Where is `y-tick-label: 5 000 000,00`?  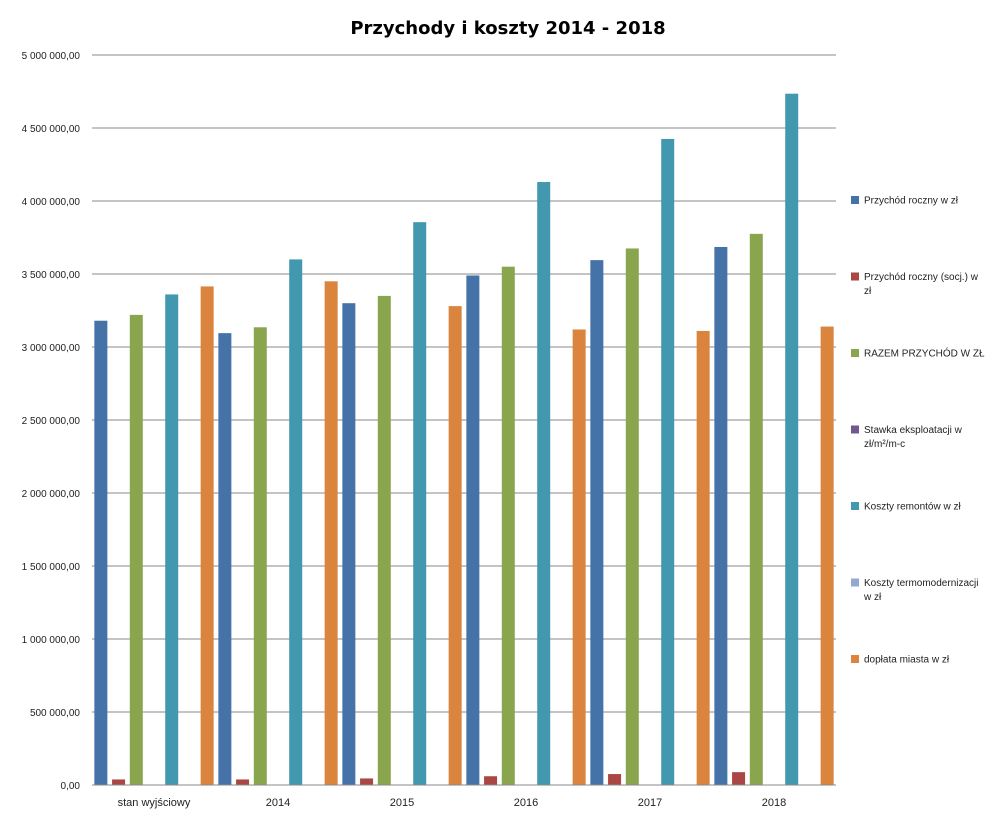 y-tick-label: 5 000 000,00 is located at coordinates (51, 56).